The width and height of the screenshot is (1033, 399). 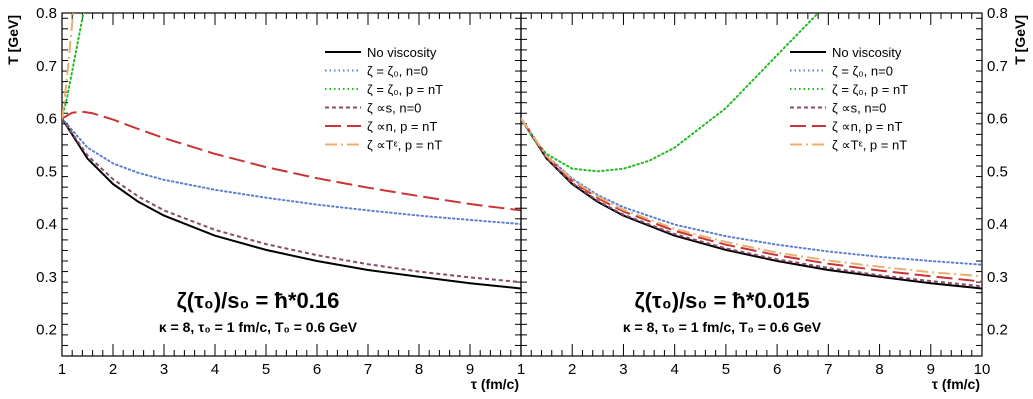 What do you see at coordinates (405, 89) in the screenshot?
I see `panel-left-legend-label-2: ζ = ζ₀, p = nT` at bounding box center [405, 89].